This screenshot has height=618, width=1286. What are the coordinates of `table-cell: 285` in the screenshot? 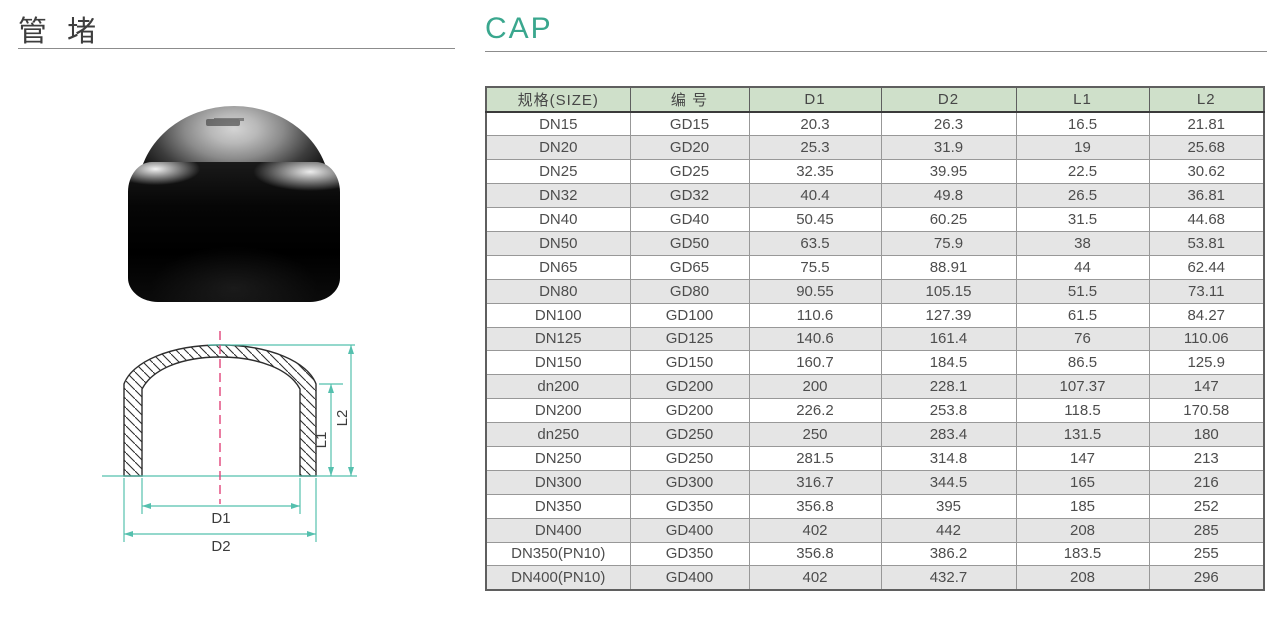 It's located at (1206, 530).